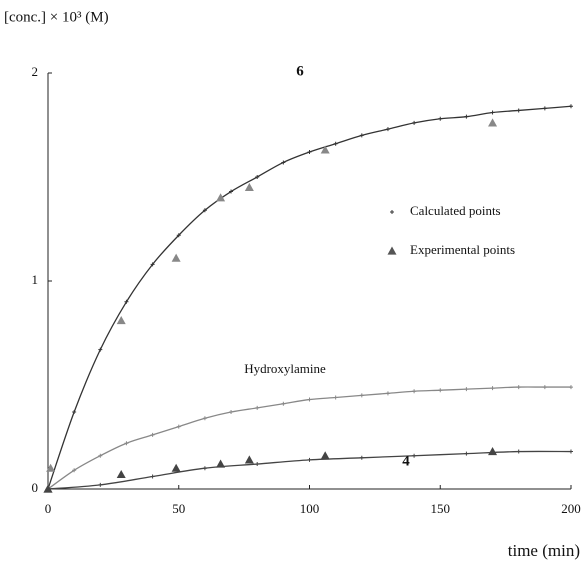  What do you see at coordinates (178, 508) in the screenshot?
I see `x-tick-label: 50` at bounding box center [178, 508].